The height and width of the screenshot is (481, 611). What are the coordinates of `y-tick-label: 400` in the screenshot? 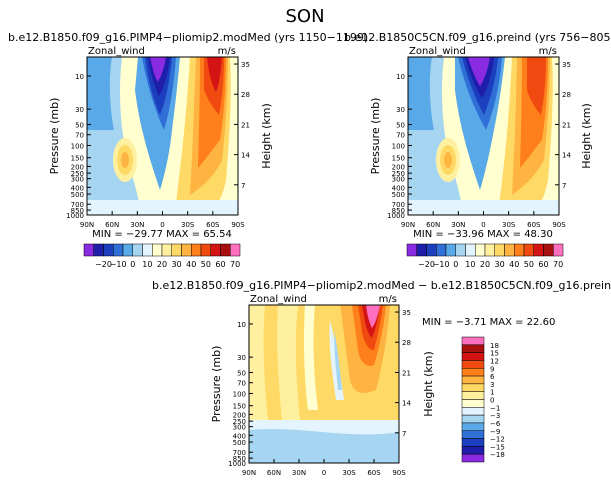 It's located at (77, 188).